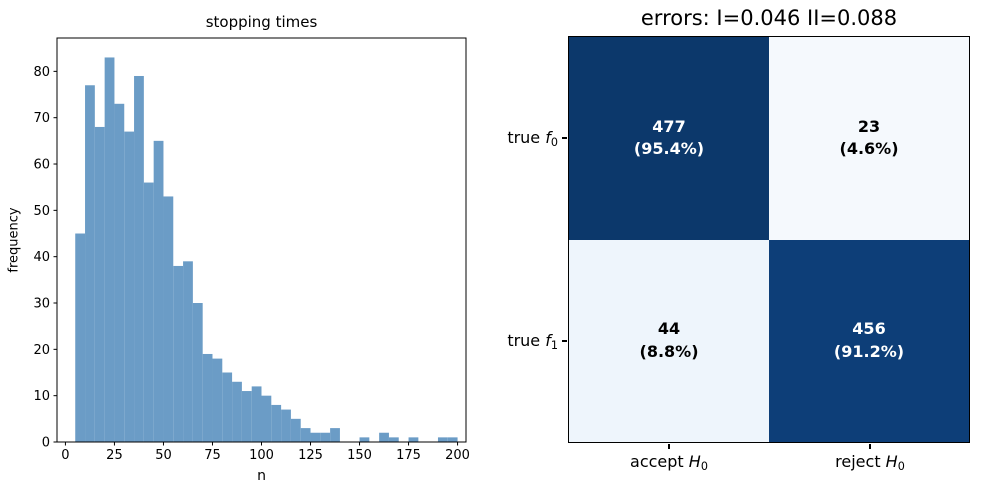 The width and height of the screenshot is (984, 496). I want to click on x-tick-label: 200, so click(457, 455).